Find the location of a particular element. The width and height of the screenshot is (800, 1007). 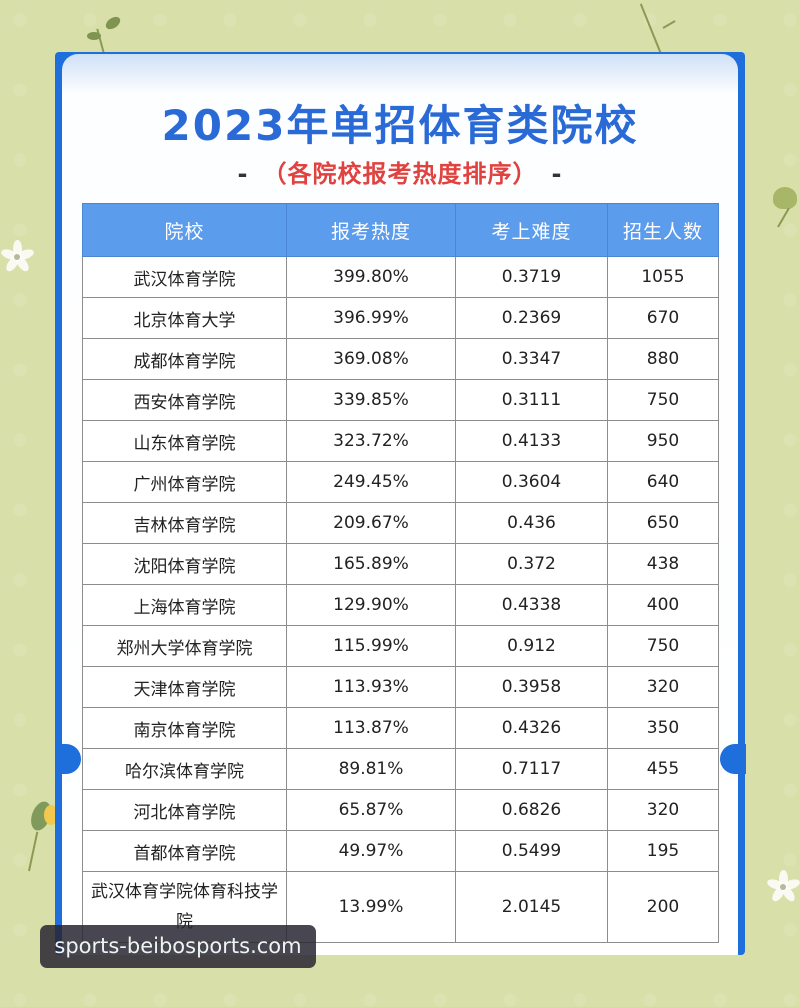

cell-popularity: 49.97% is located at coordinates (371, 851).